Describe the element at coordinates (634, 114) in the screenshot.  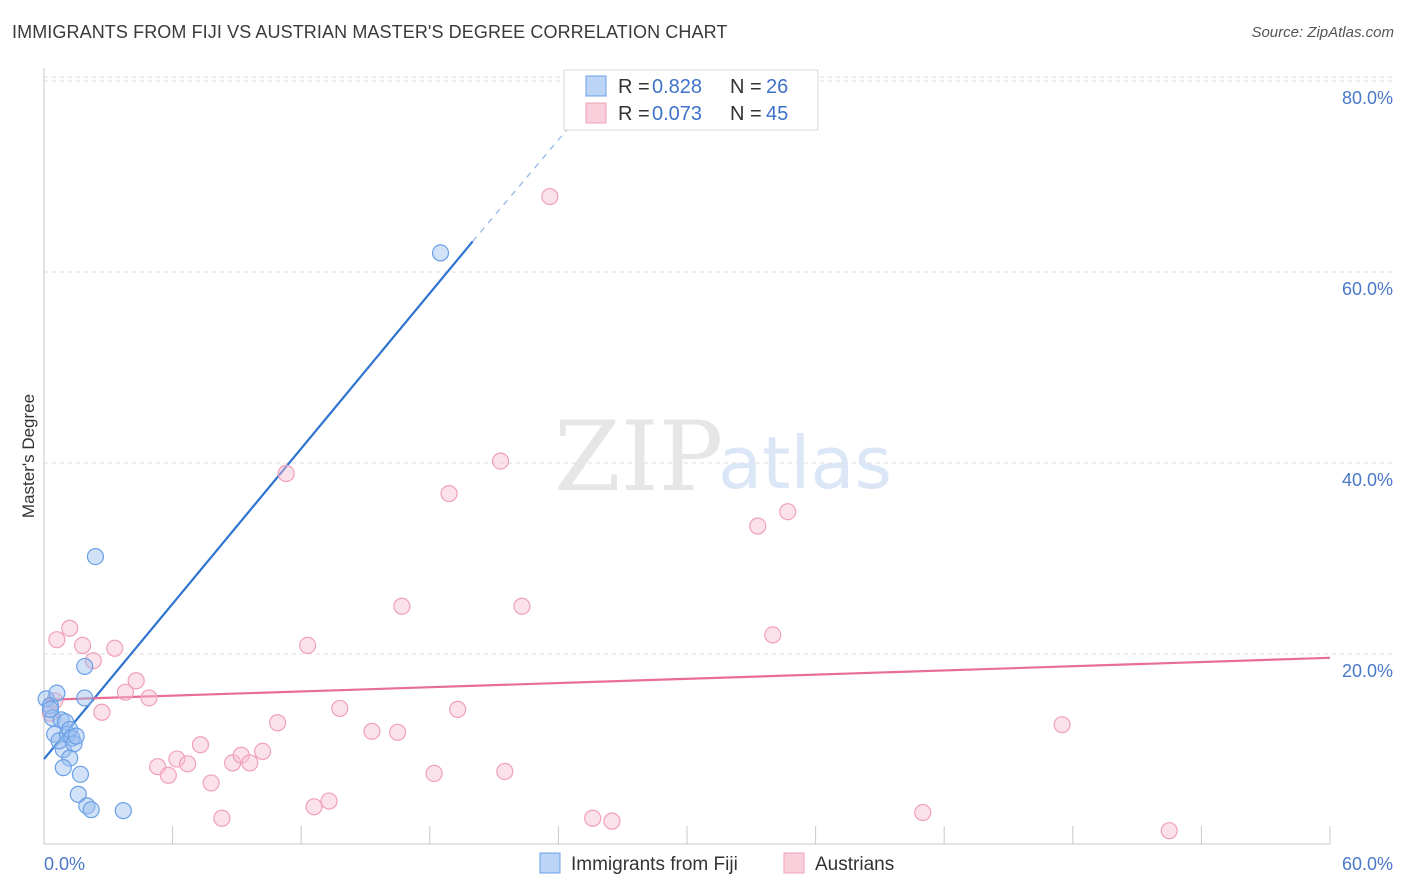
I see `legend-r-label-austrians: R =` at that location.